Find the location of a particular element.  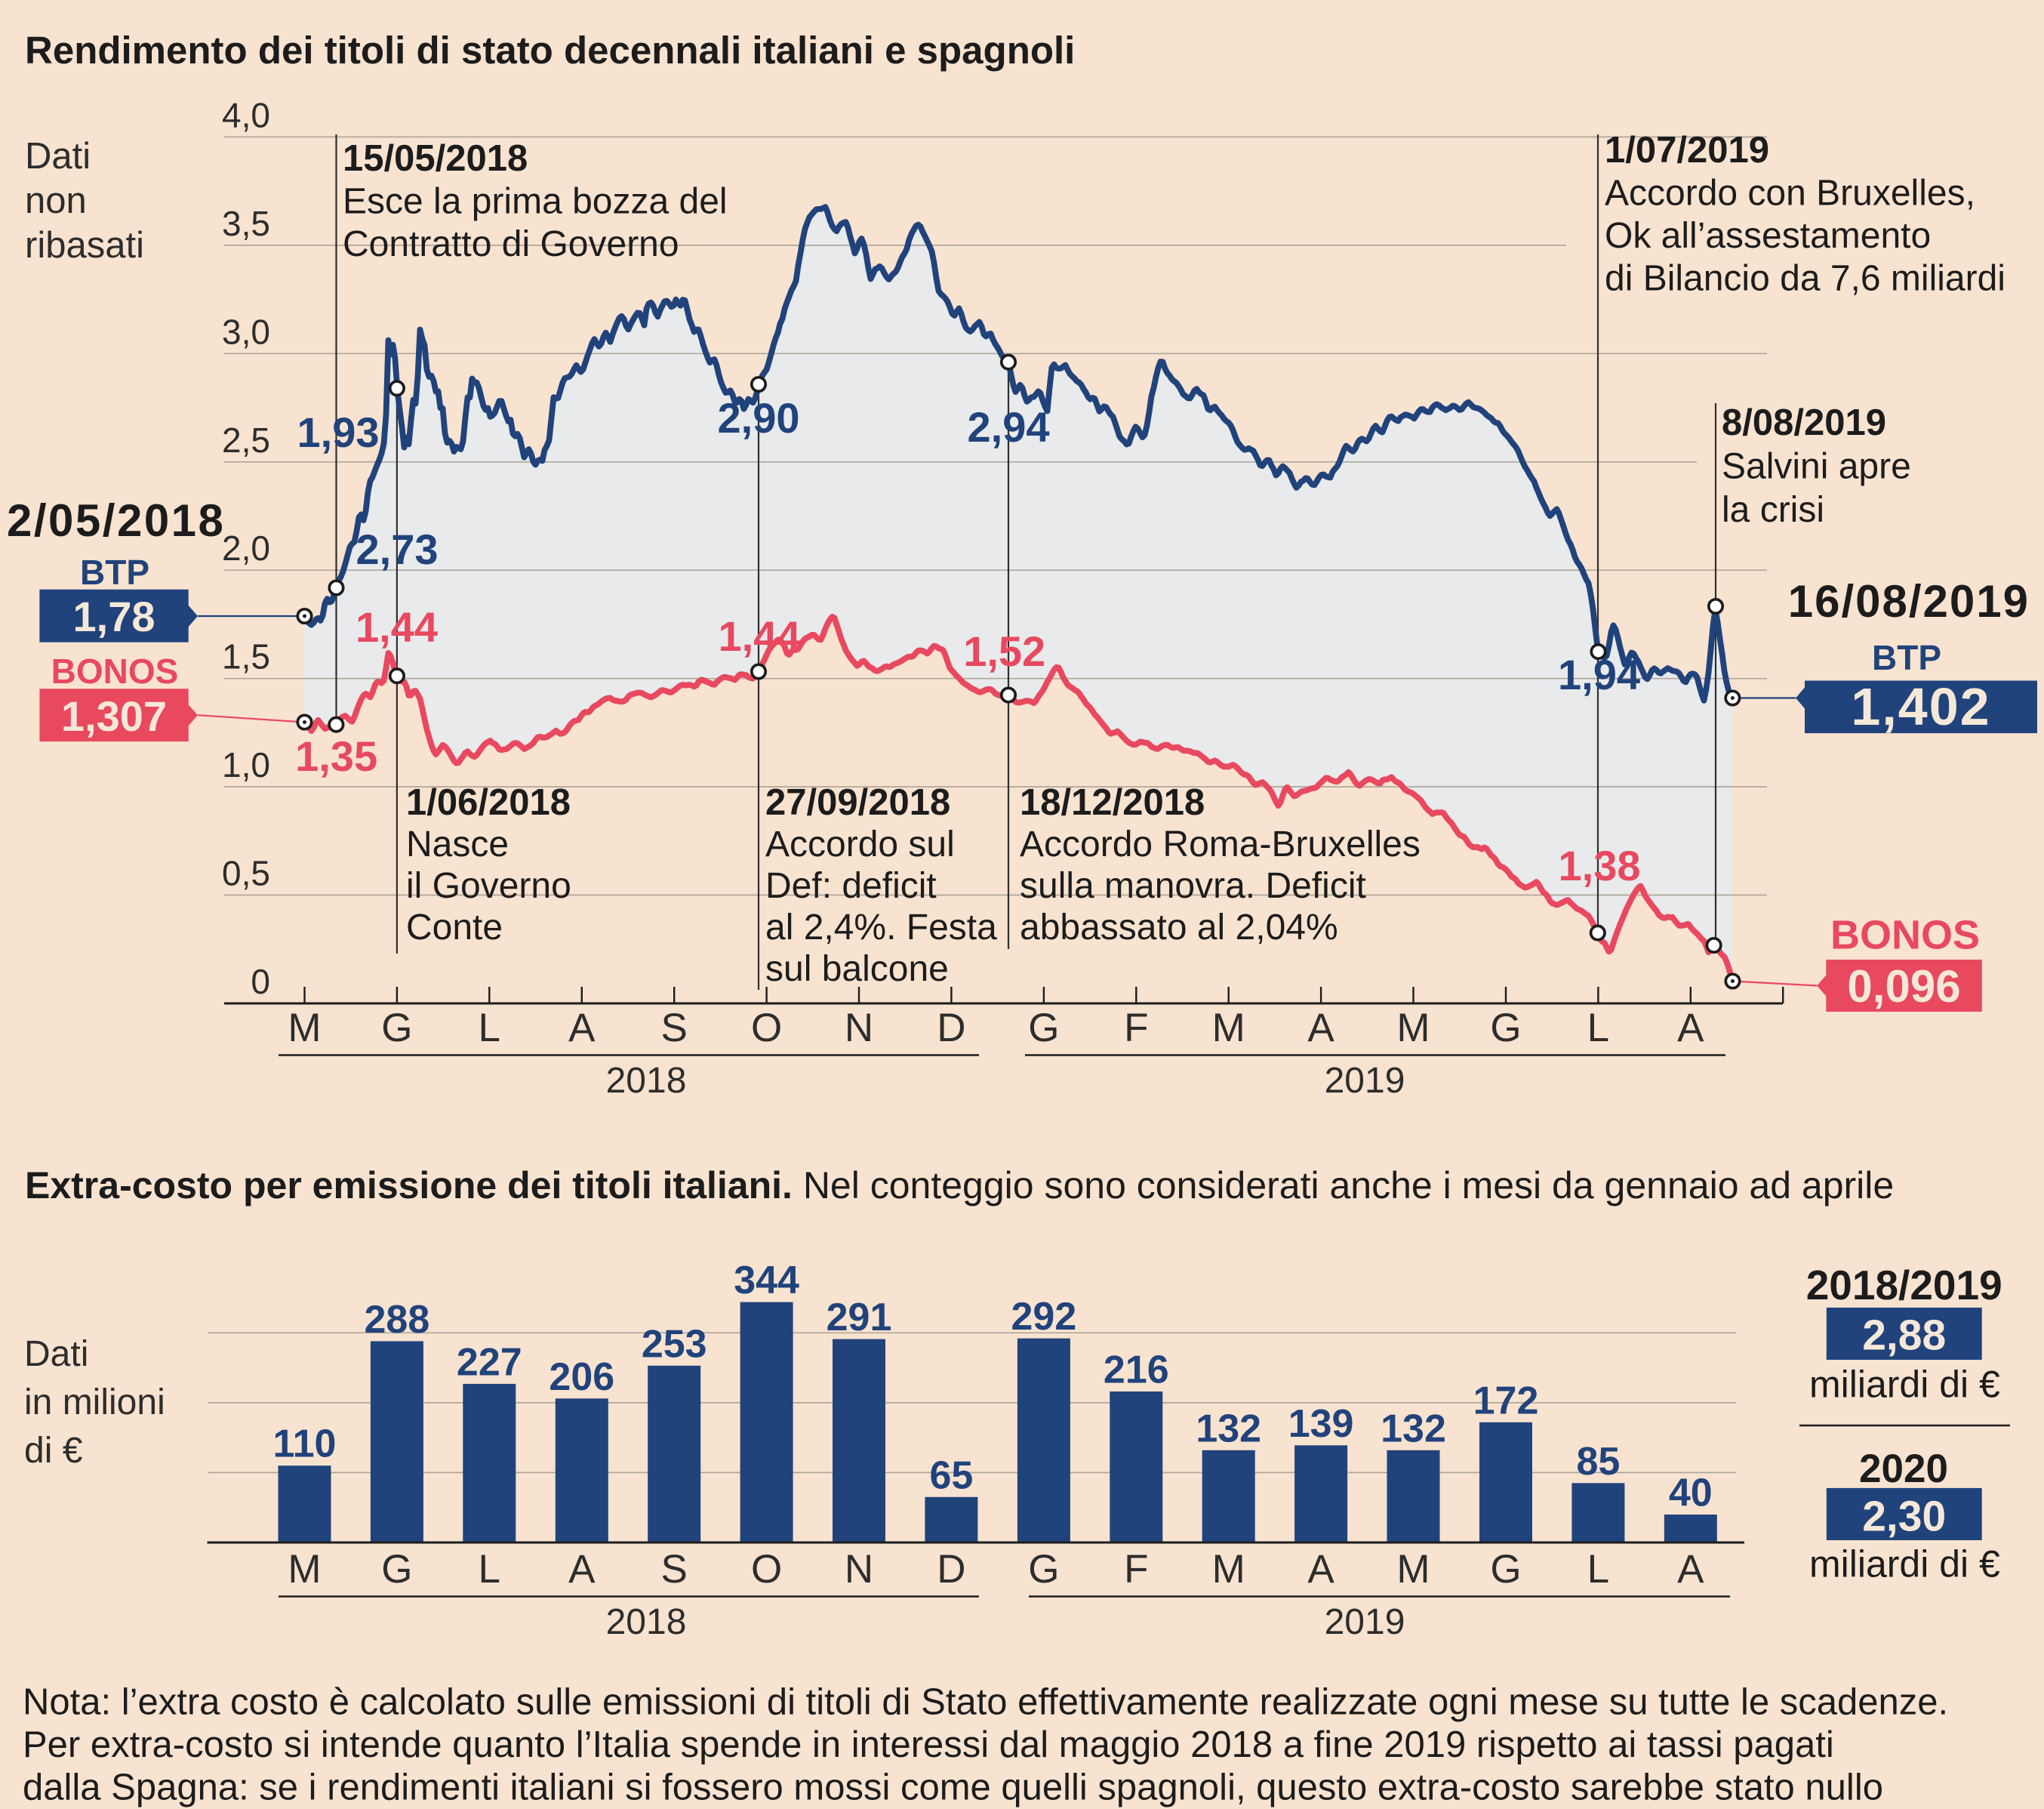

svg-text: abbassato al 2,04% is located at coordinates (1179, 928).